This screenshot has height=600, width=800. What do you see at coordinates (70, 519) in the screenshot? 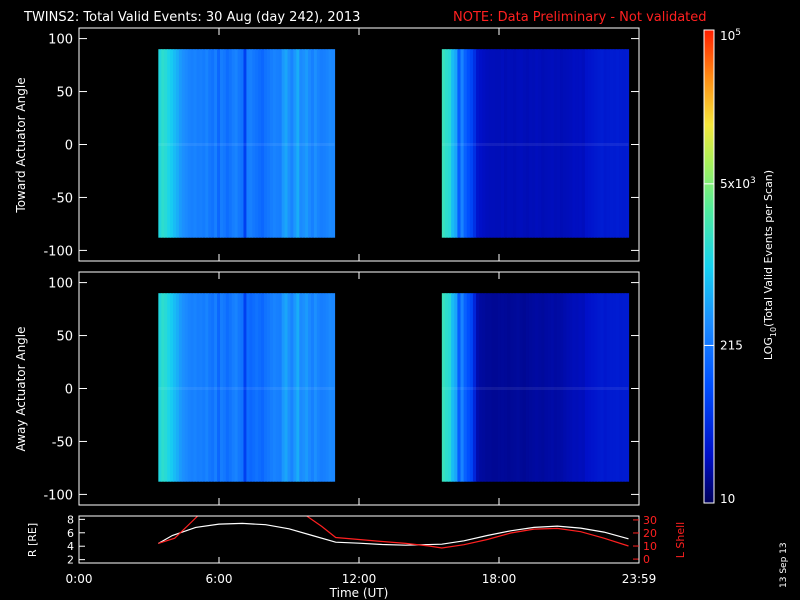
I see `r-tick-label: 8` at bounding box center [70, 519].